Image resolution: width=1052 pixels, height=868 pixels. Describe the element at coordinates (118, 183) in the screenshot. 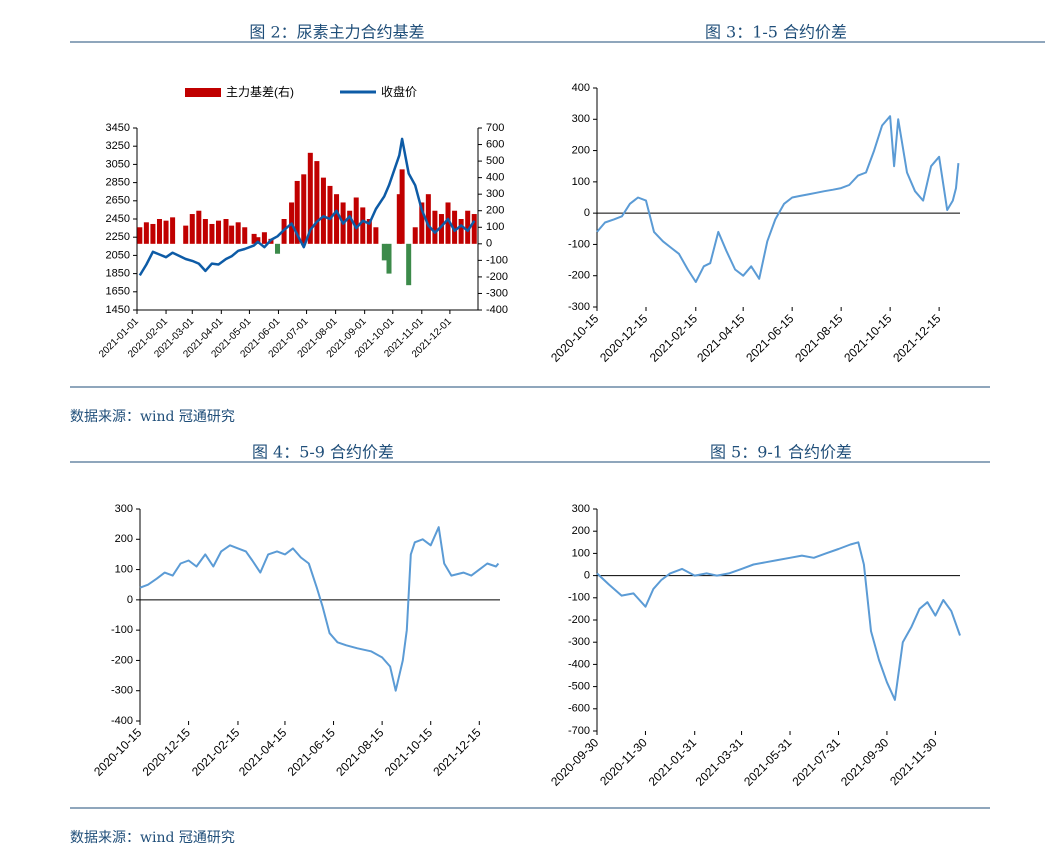

I see `y-tick-label: 2850` at that location.